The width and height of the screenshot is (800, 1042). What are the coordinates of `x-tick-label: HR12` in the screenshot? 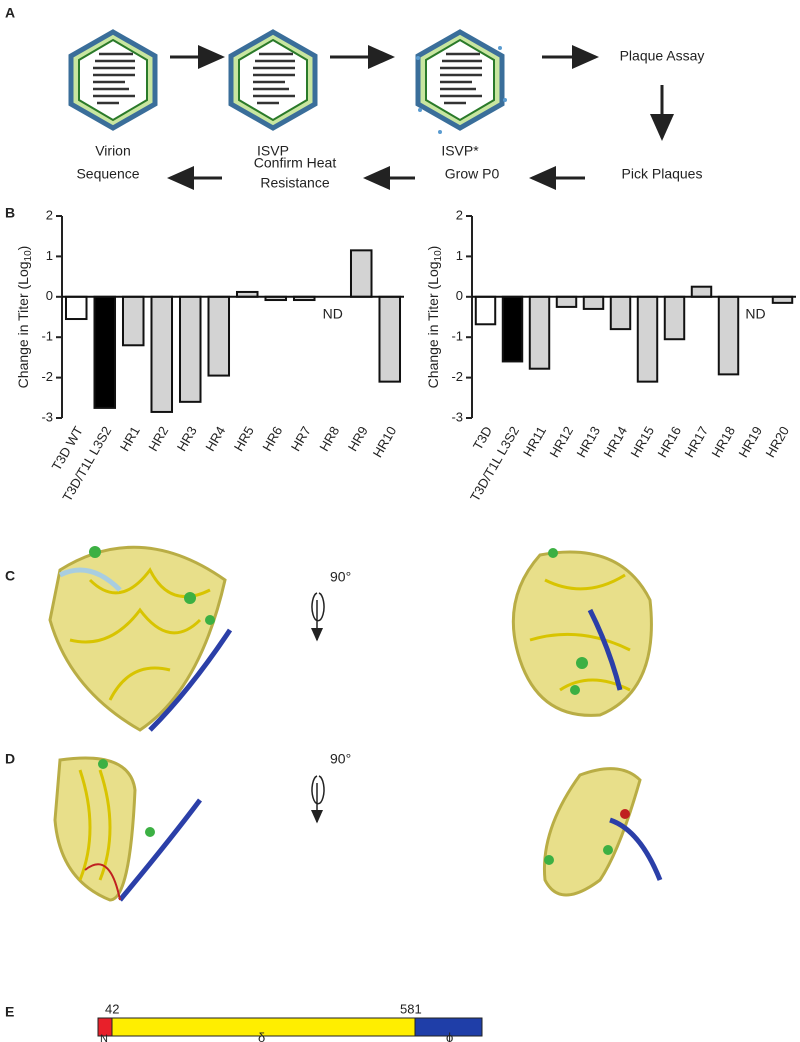 It's located at (561, 442).